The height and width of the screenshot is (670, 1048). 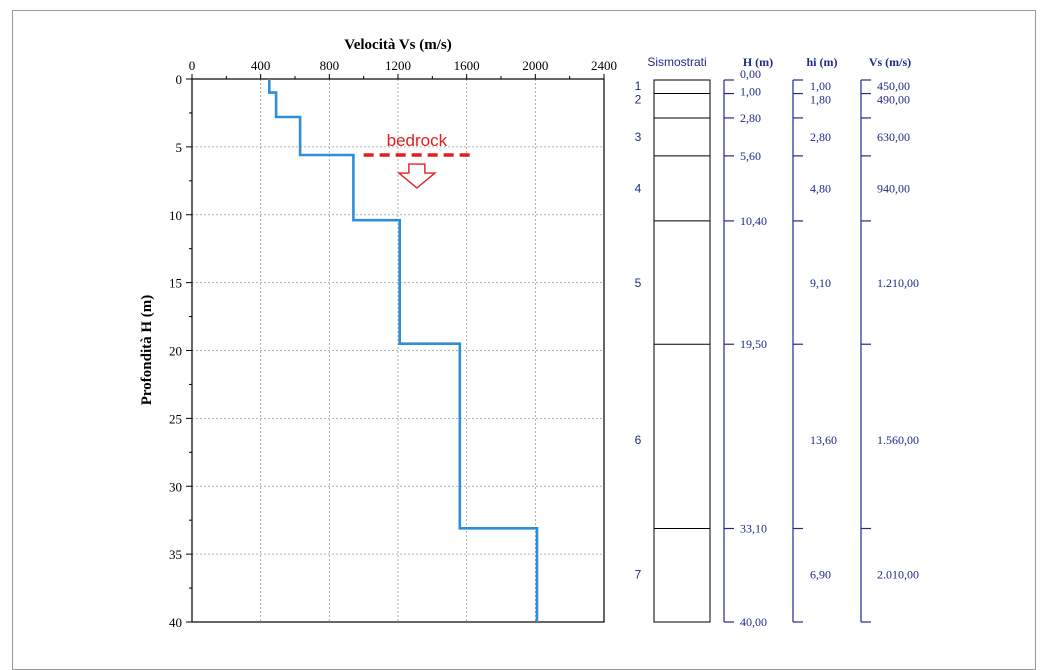 I want to click on layers-column-box, so click(x=682, y=351).